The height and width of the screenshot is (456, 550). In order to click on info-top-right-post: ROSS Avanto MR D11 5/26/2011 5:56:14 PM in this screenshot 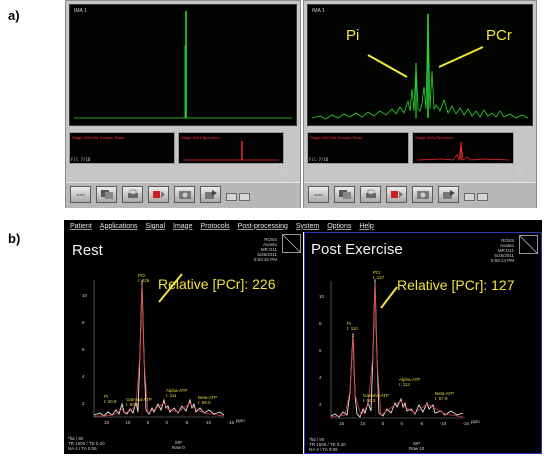, I will do `click(502, 250)`.